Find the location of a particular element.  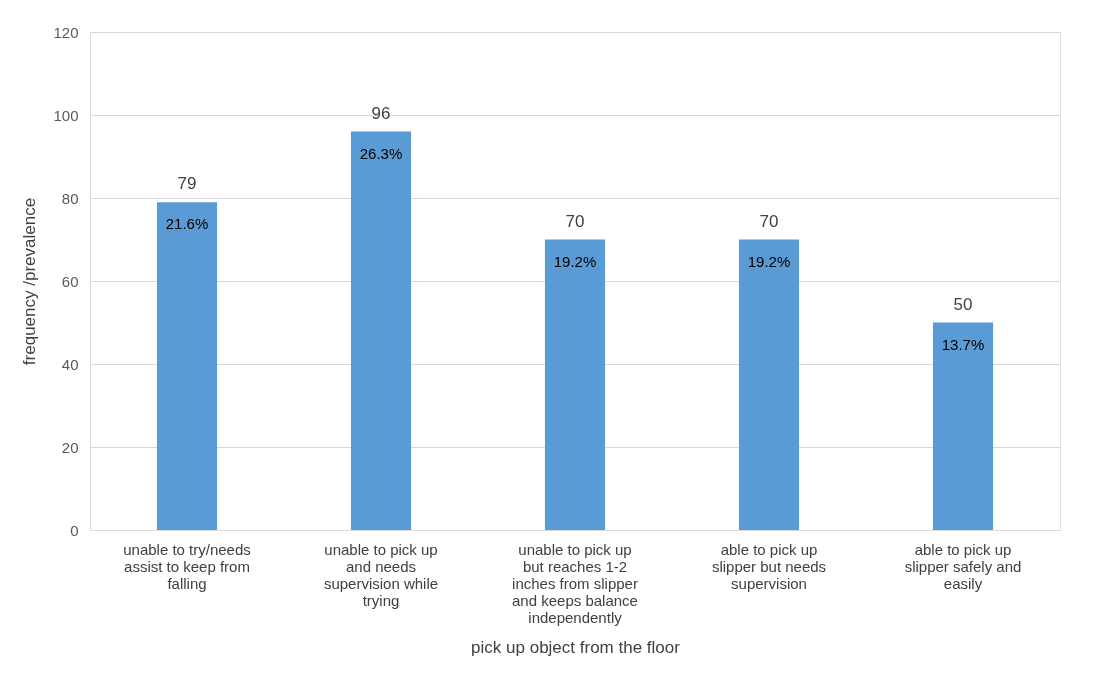

y-tick-label: 80 is located at coordinates (70, 198).